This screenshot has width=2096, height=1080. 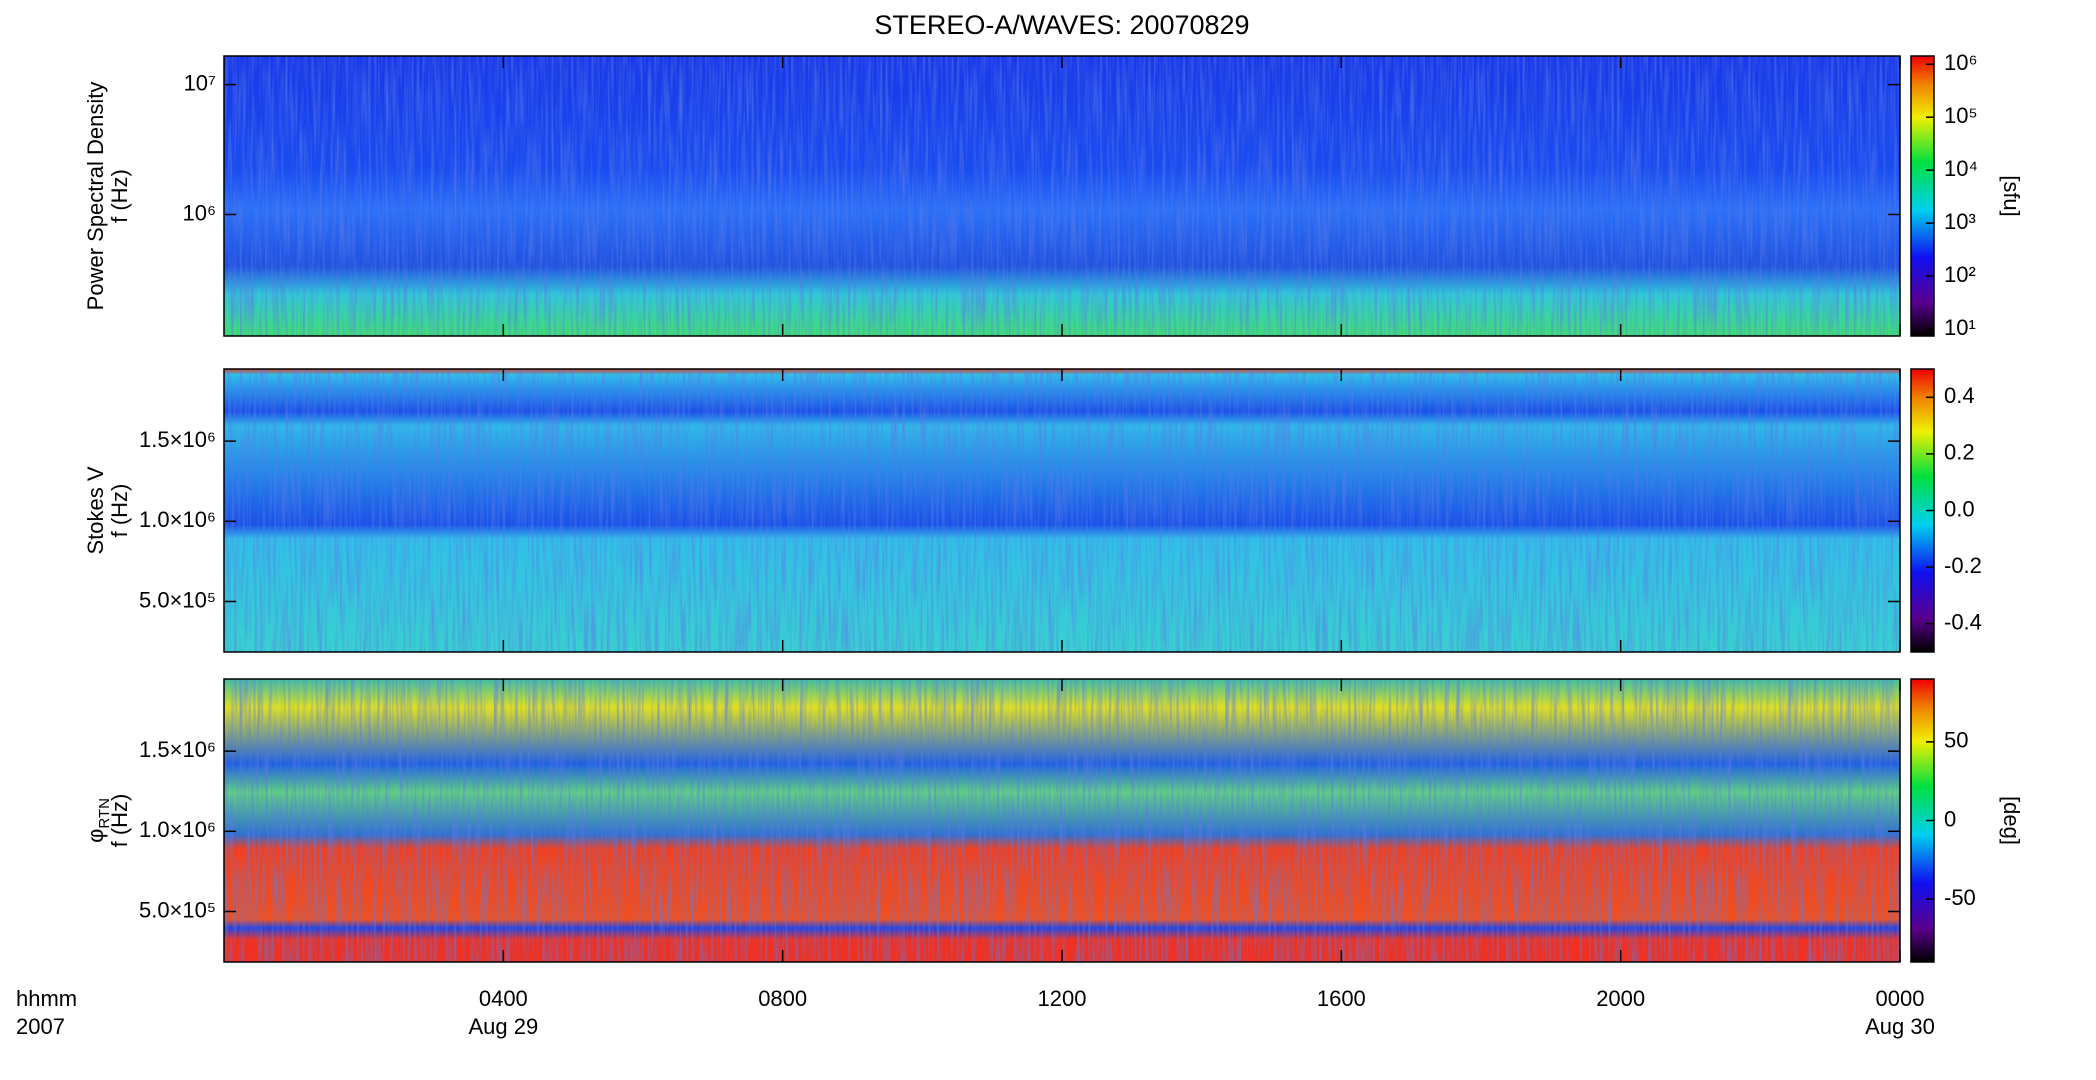 What do you see at coordinates (1959, 395) in the screenshot?
I see `colorbar-tick-label: 0.4` at bounding box center [1959, 395].